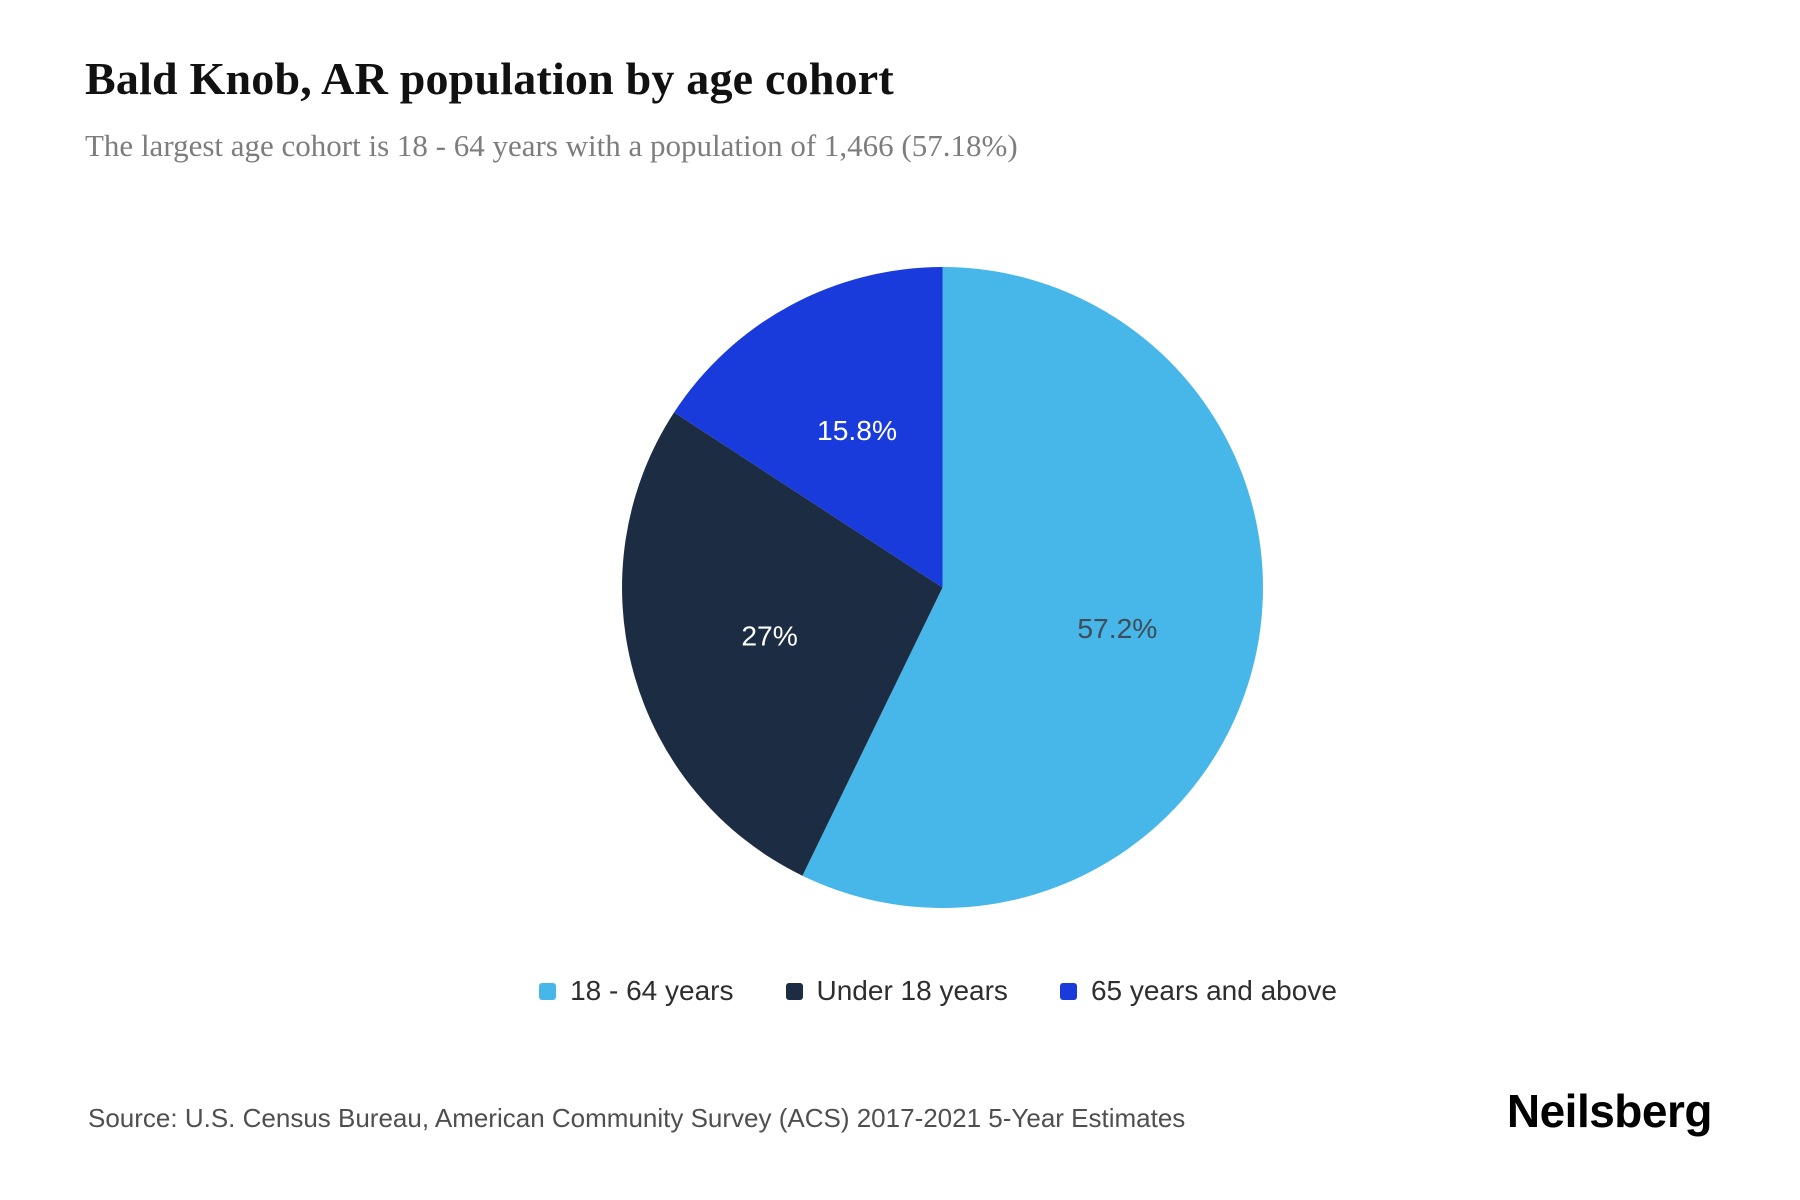 Image resolution: width=1800 pixels, height=1200 pixels. Describe the element at coordinates (912, 990) in the screenshot. I see `legend-label: Under 18 years` at that location.